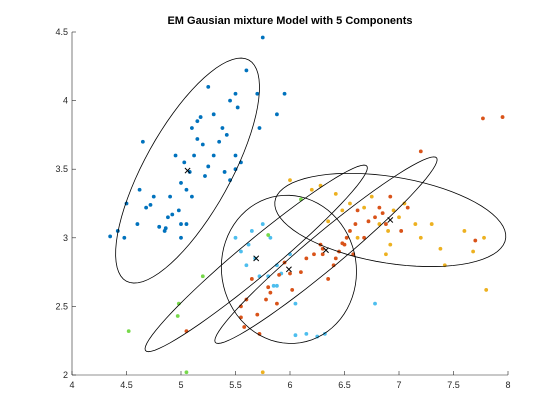 The image size is (560, 420). What do you see at coordinates (65, 101) in the screenshot?
I see `y-tick-label: 4` at bounding box center [65, 101].